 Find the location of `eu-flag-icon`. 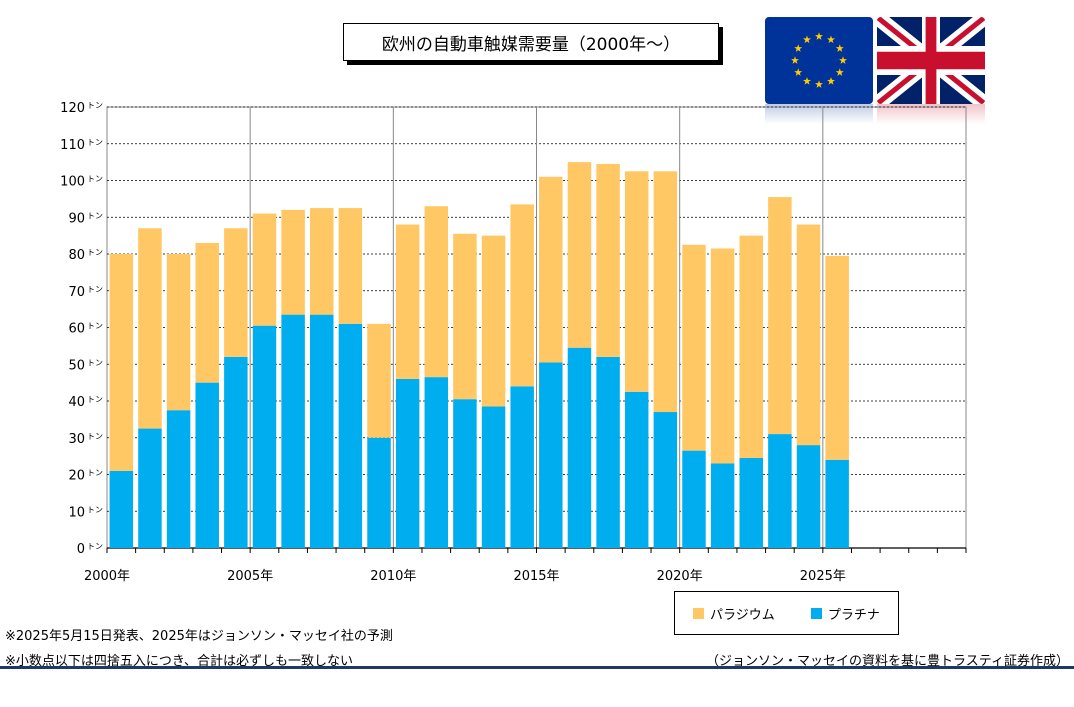

eu-flag-icon is located at coordinates (819, 60).